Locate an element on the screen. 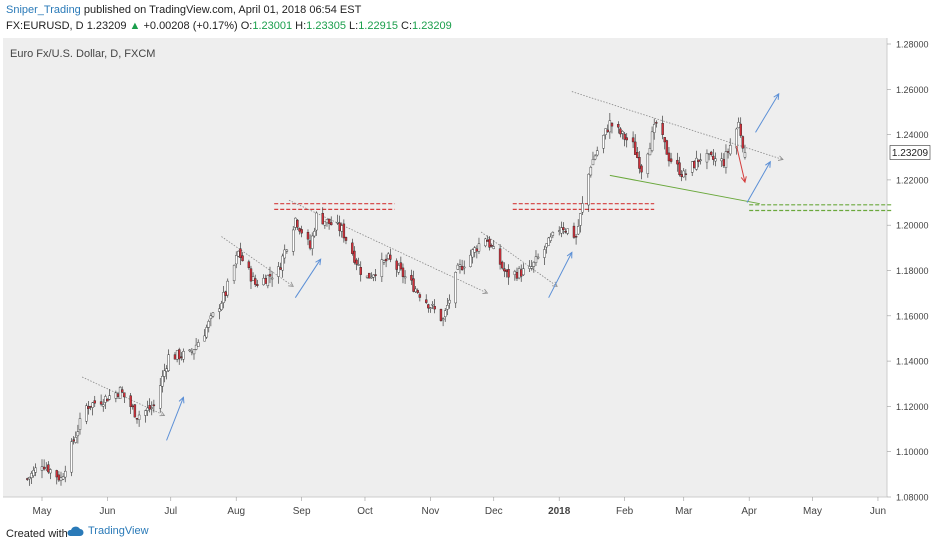 This screenshot has height=550, width=932. change-arrow-icon: ▲ is located at coordinates (135, 26).